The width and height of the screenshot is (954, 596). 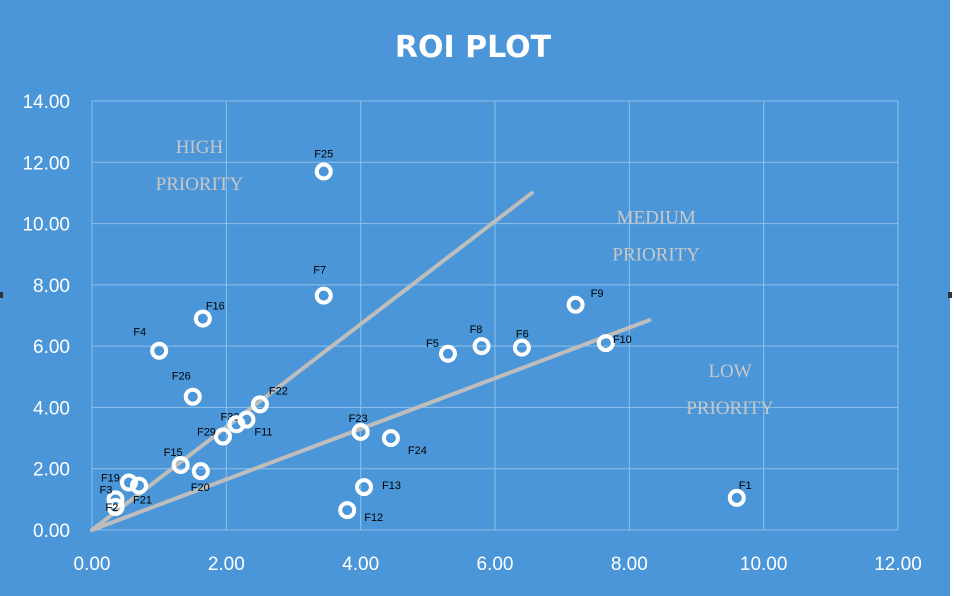 What do you see at coordinates (139, 333) in the screenshot?
I see `data-point-label: F4` at bounding box center [139, 333].